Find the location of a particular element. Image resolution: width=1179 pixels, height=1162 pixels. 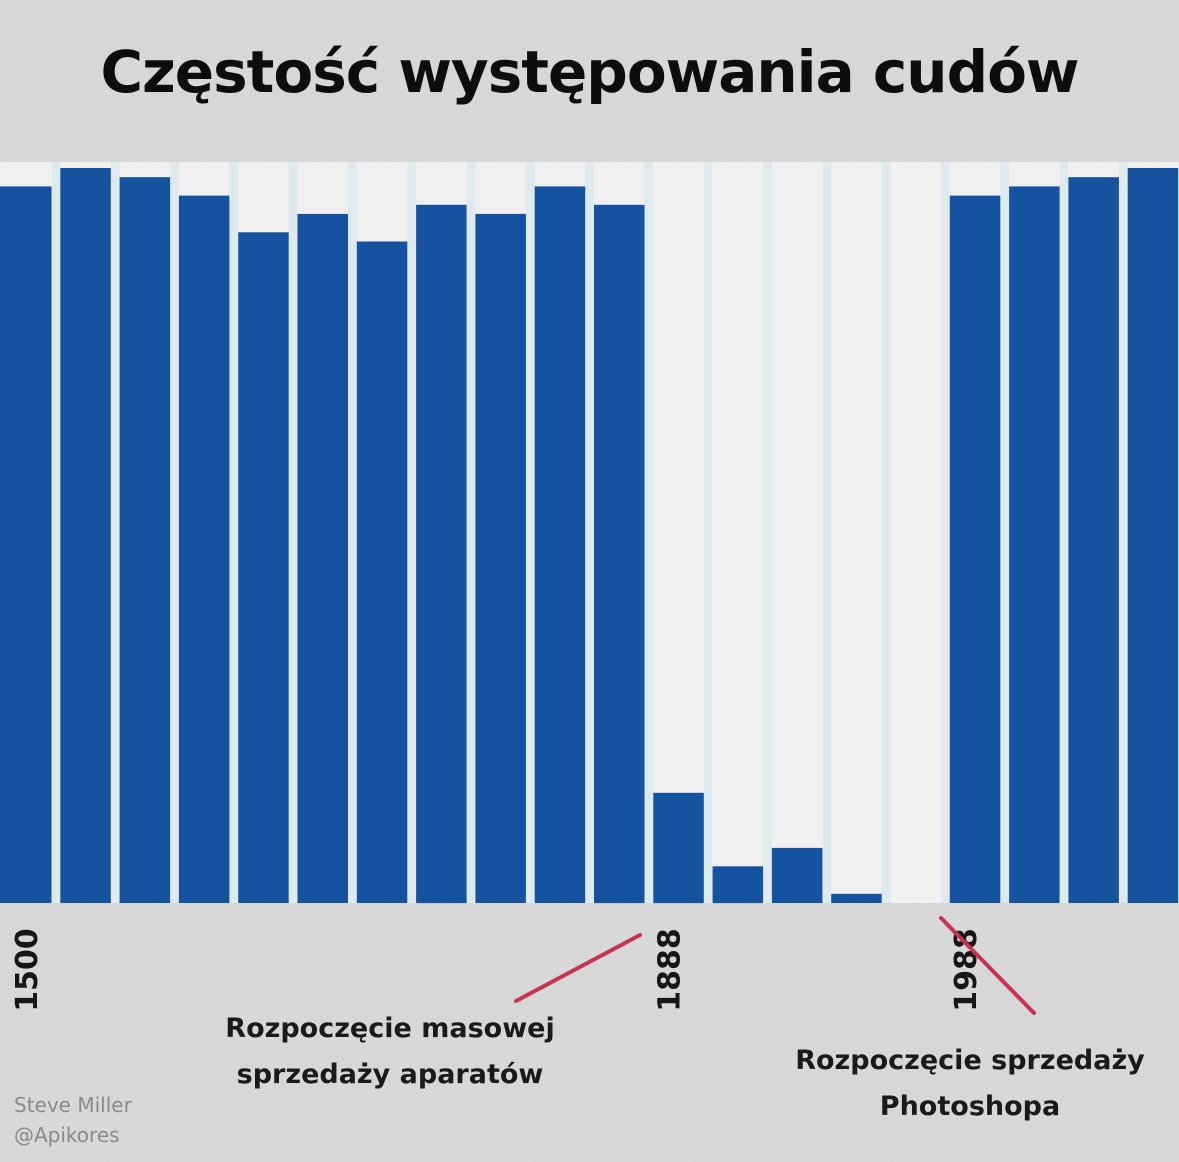

credit-author: Steve Miller is located at coordinates (73, 1105).